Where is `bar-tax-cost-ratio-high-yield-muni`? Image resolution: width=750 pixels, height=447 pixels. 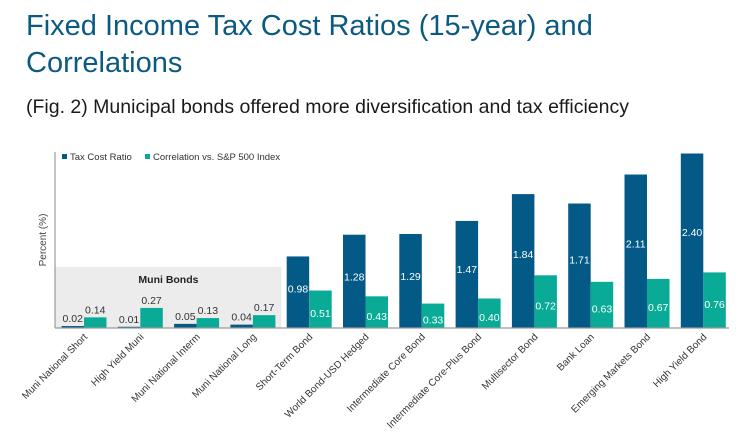
bar-tax-cost-ratio-high-yield-muni is located at coordinates (129, 327).